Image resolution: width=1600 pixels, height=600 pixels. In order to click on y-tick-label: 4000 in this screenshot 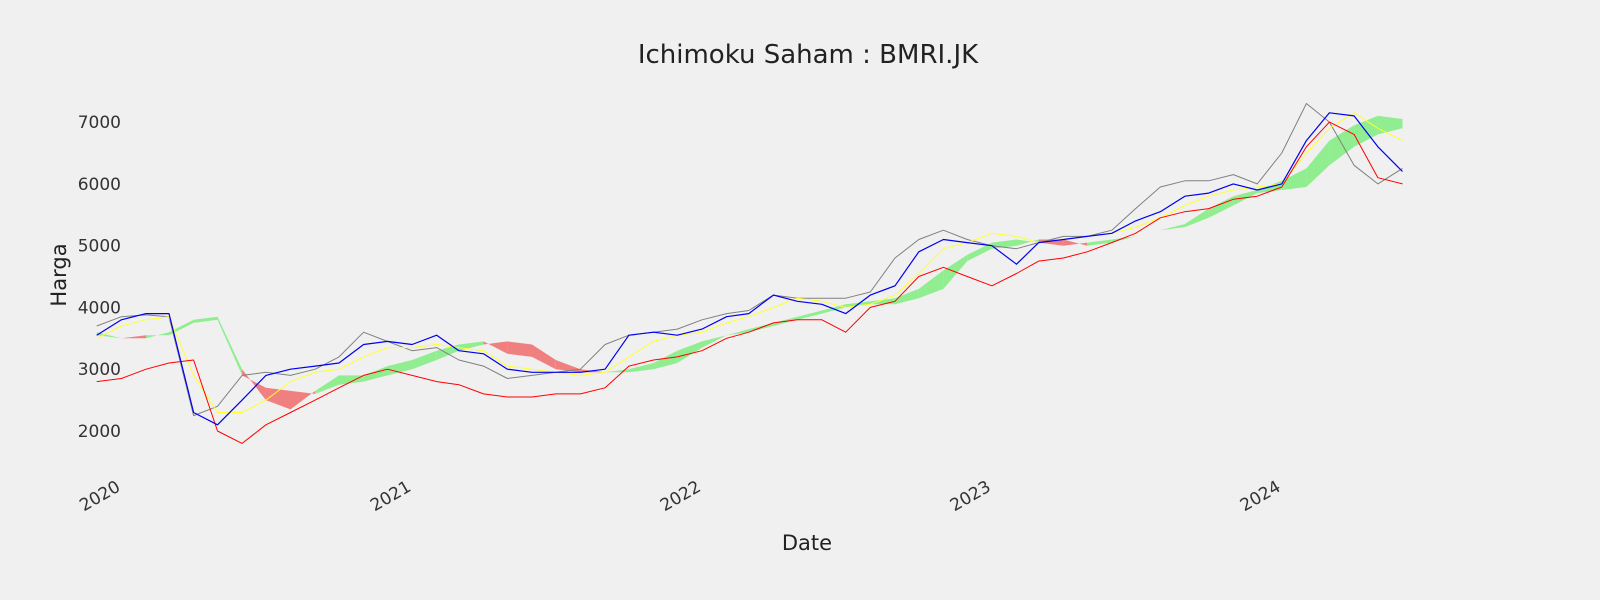, I will do `click(99, 308)`.